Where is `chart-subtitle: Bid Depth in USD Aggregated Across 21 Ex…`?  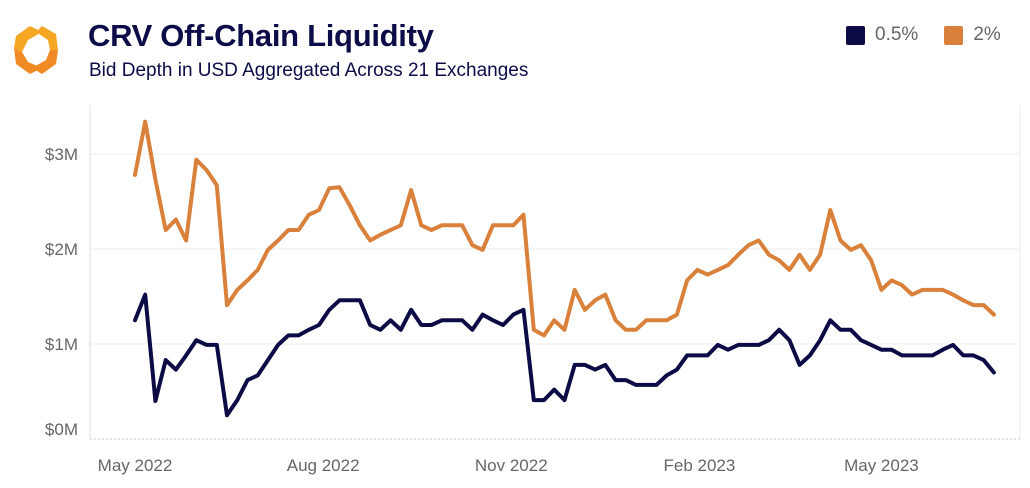 chart-subtitle: Bid Depth in USD Aggregated Across 21 Ex… is located at coordinates (309, 70).